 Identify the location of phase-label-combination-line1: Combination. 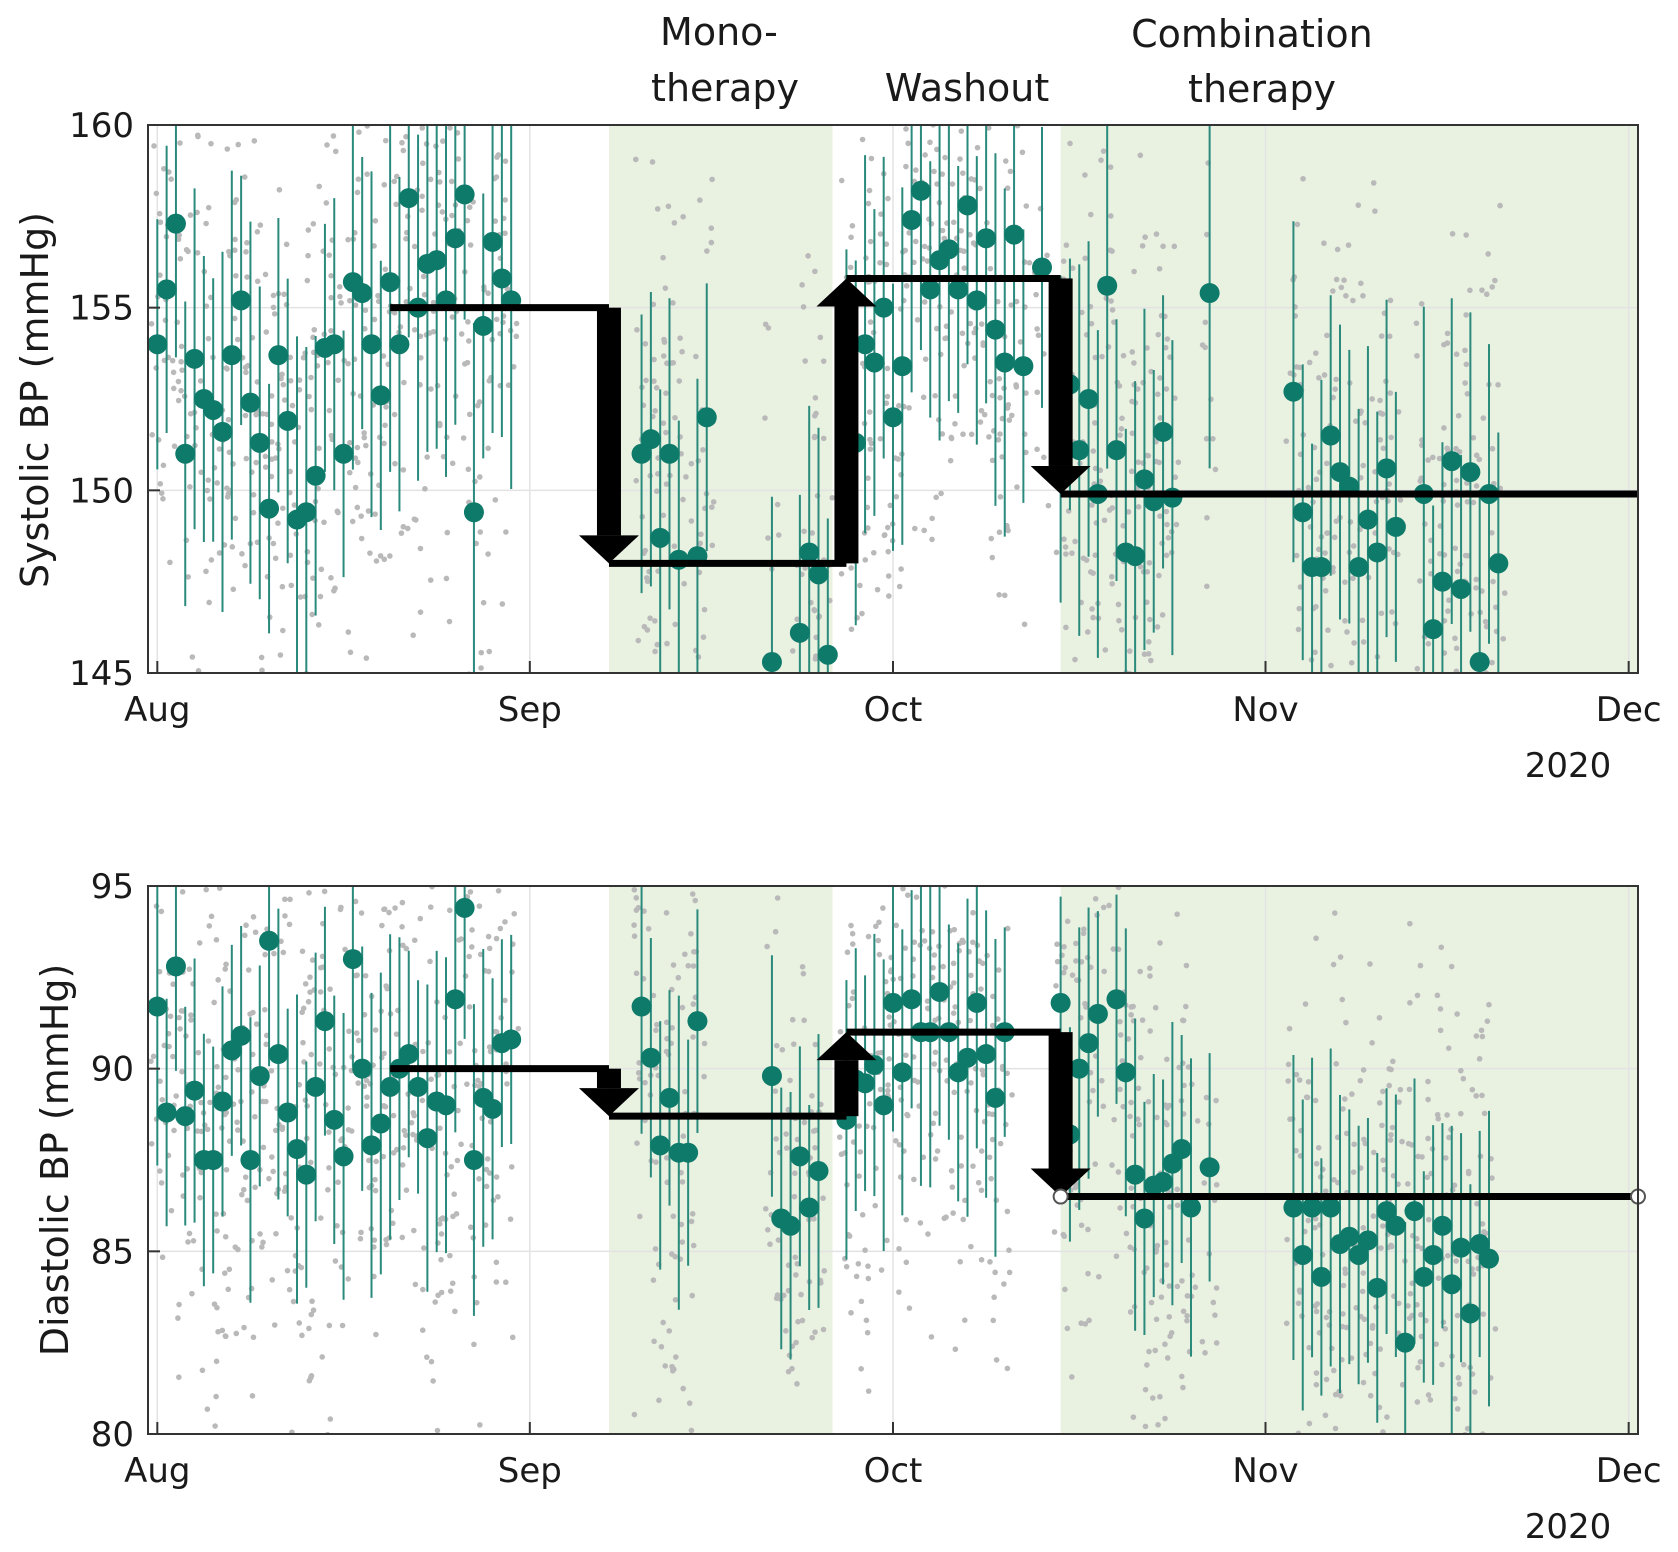
(1252, 34).